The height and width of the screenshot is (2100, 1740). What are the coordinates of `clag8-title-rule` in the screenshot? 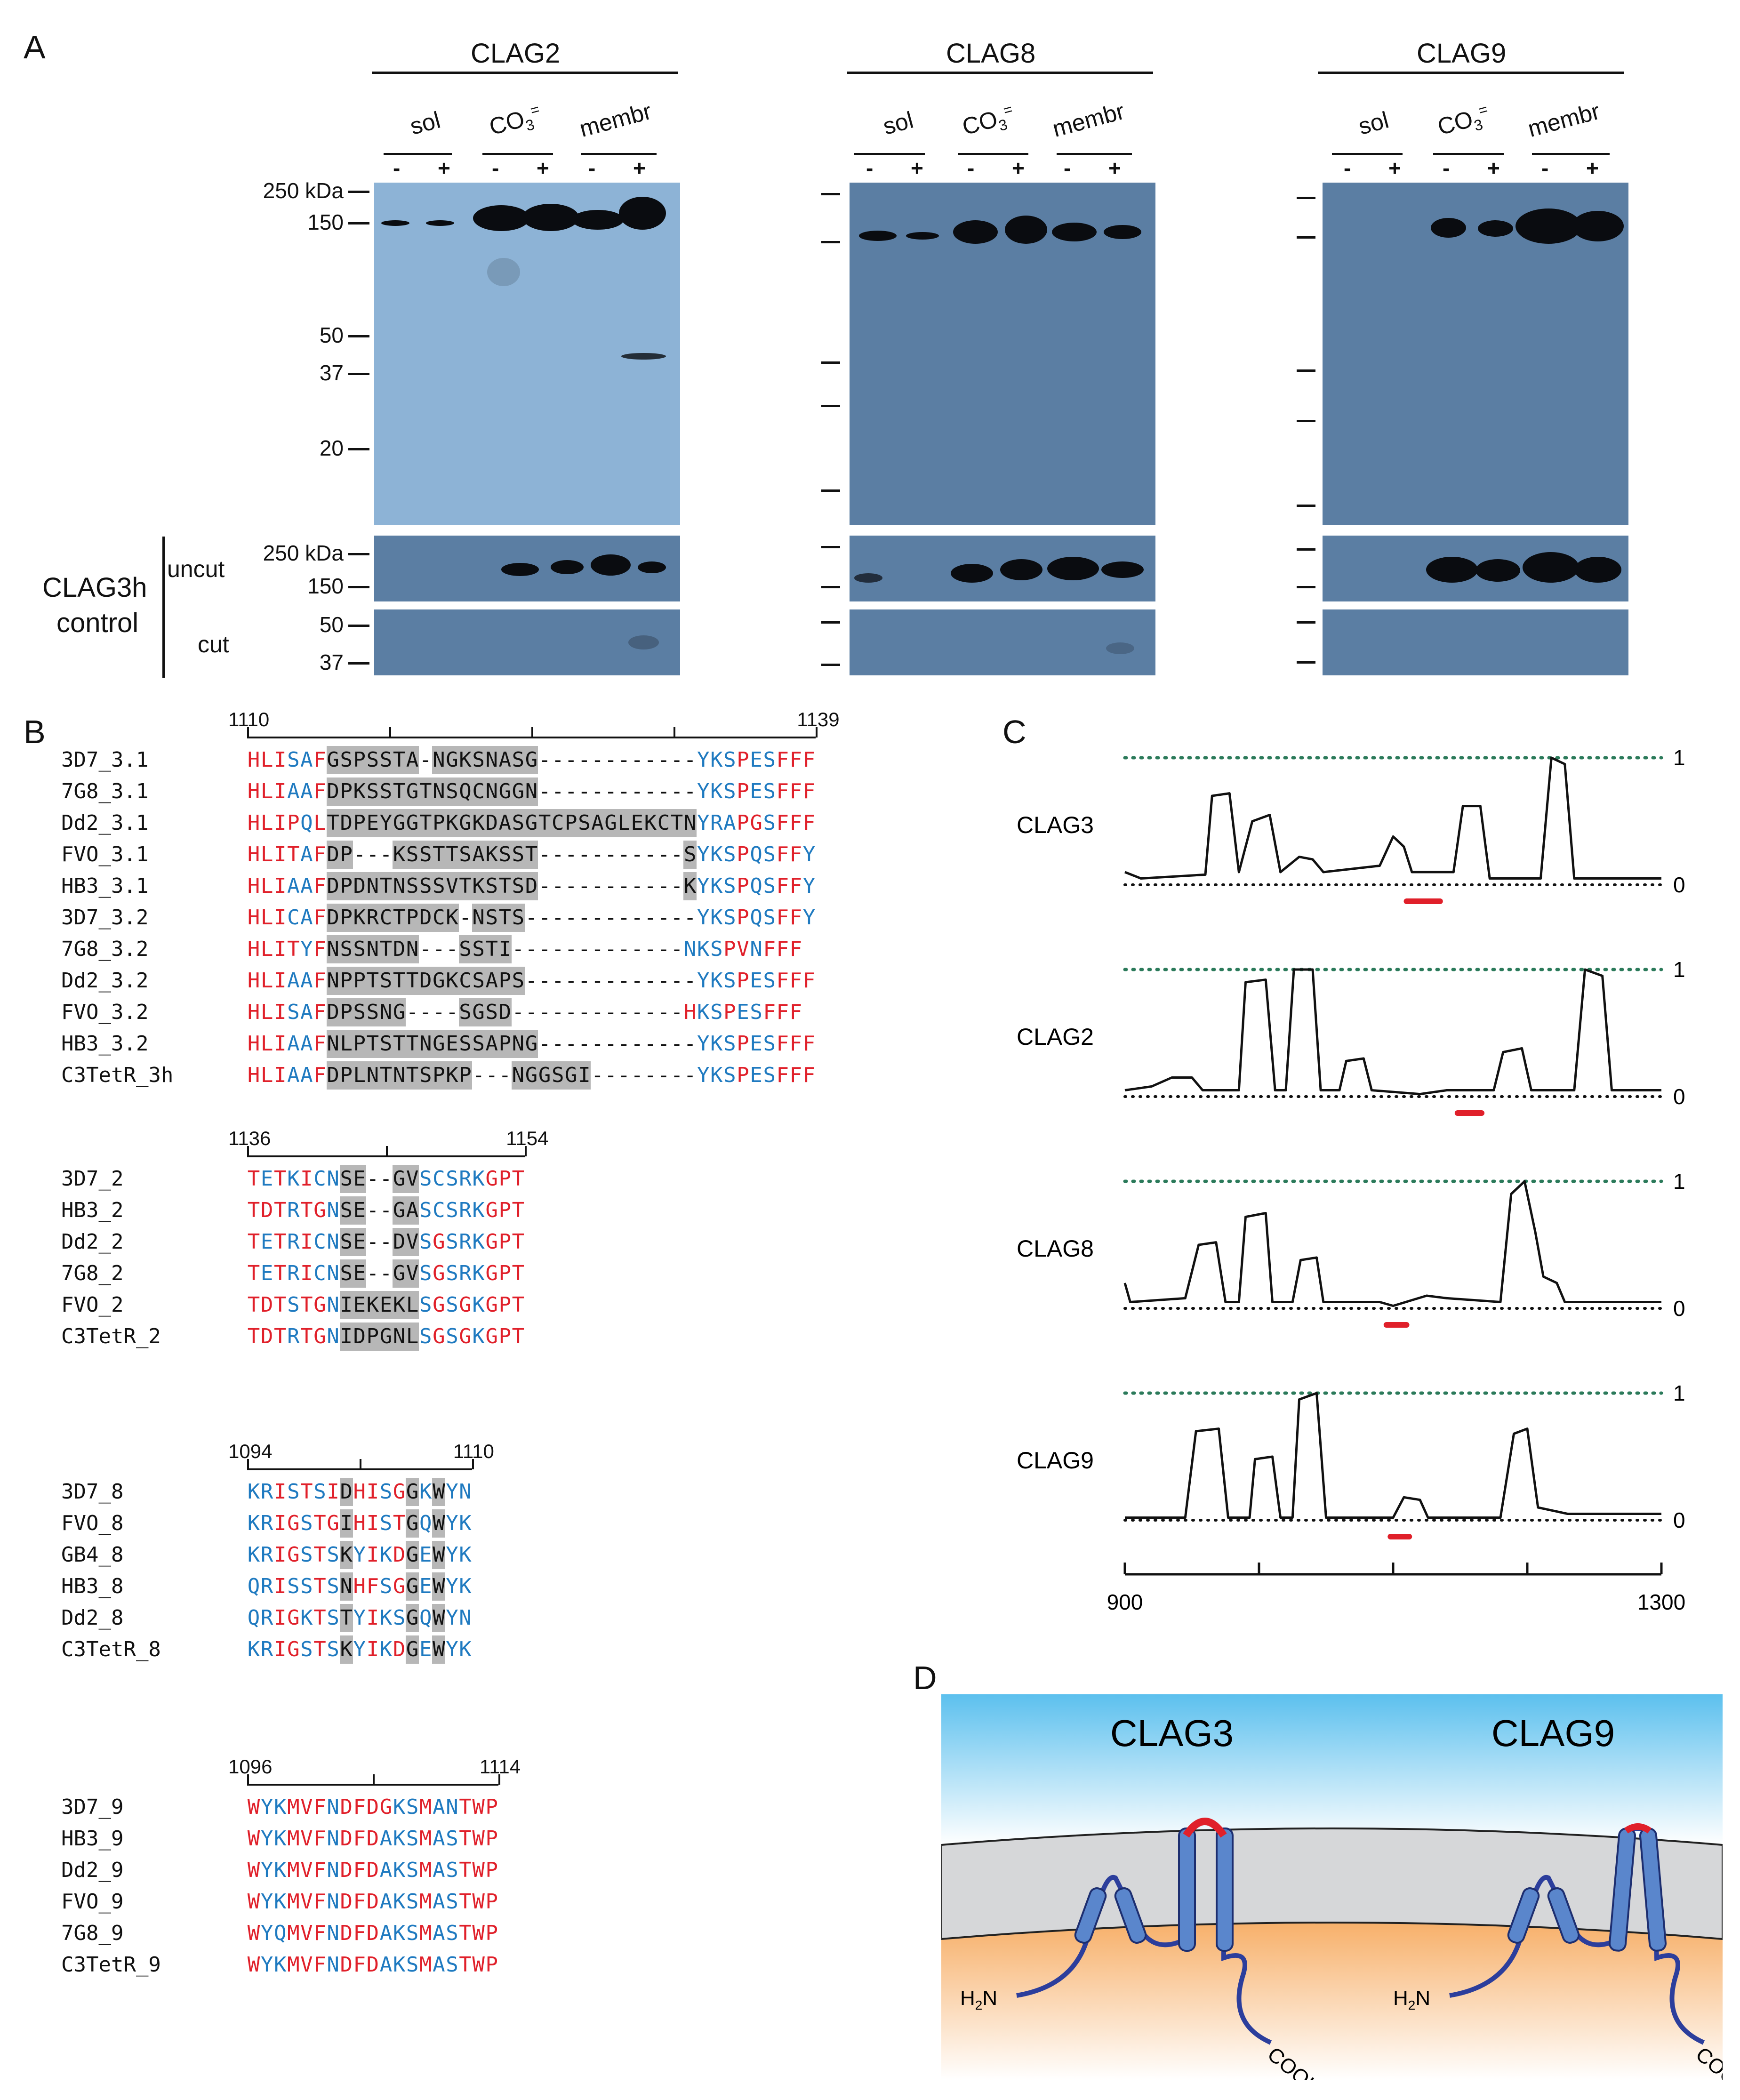 It's located at (1000, 73).